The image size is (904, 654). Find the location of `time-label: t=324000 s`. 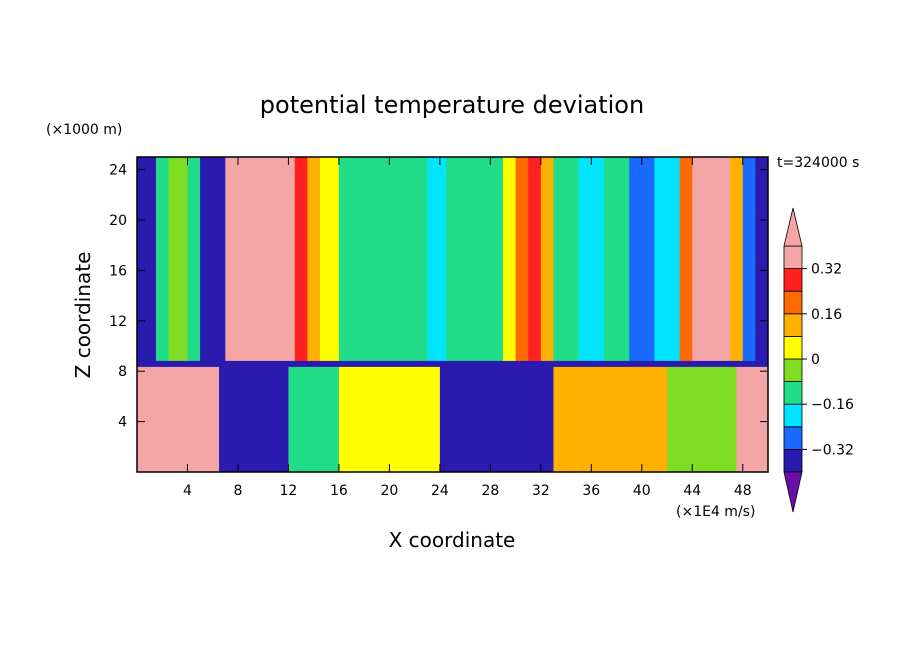

time-label: t=324000 s is located at coordinates (818, 163).